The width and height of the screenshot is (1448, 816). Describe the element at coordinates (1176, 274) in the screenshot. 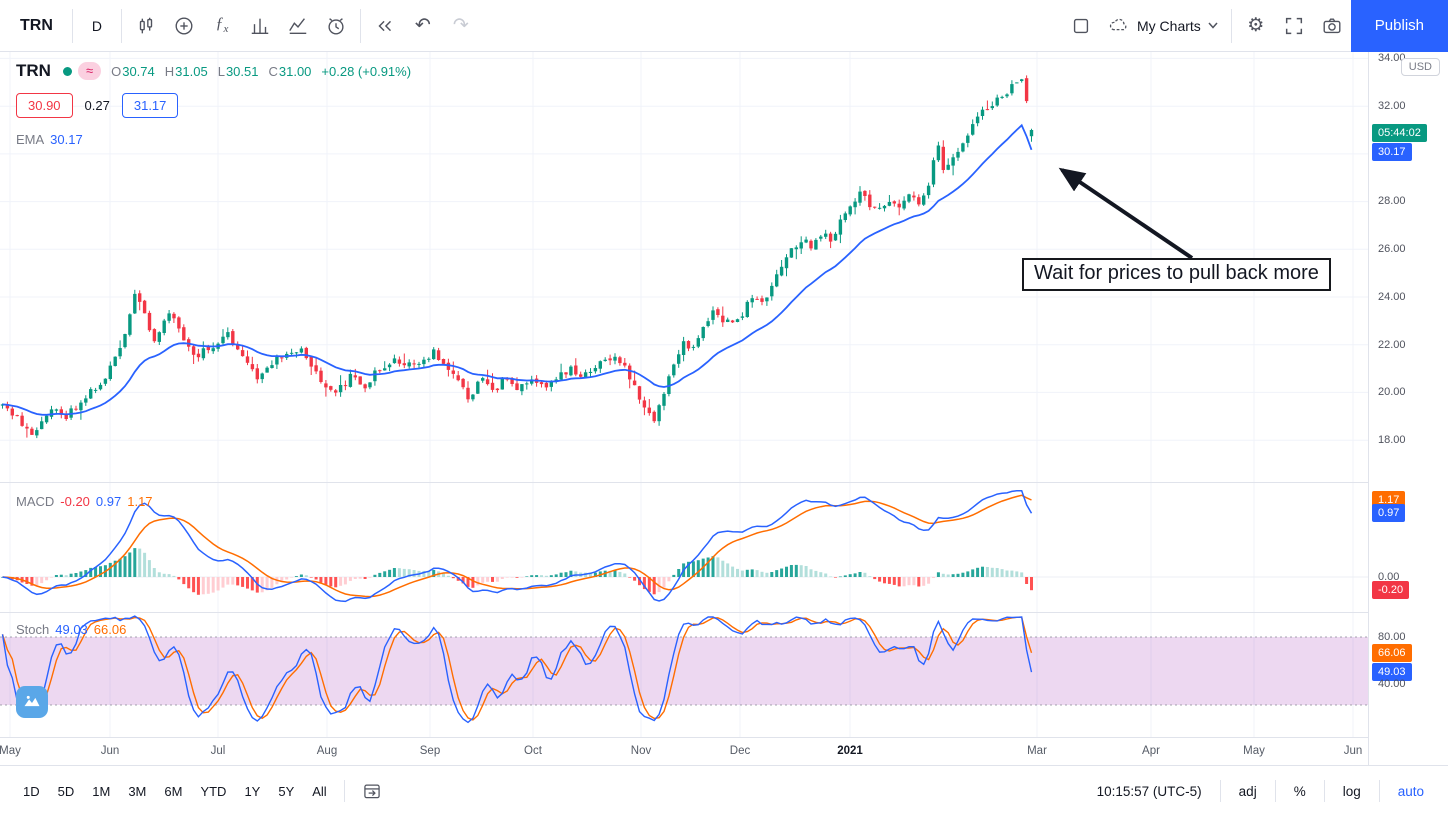

I see `annotation-text-box: Wait for prices to pull back more` at that location.